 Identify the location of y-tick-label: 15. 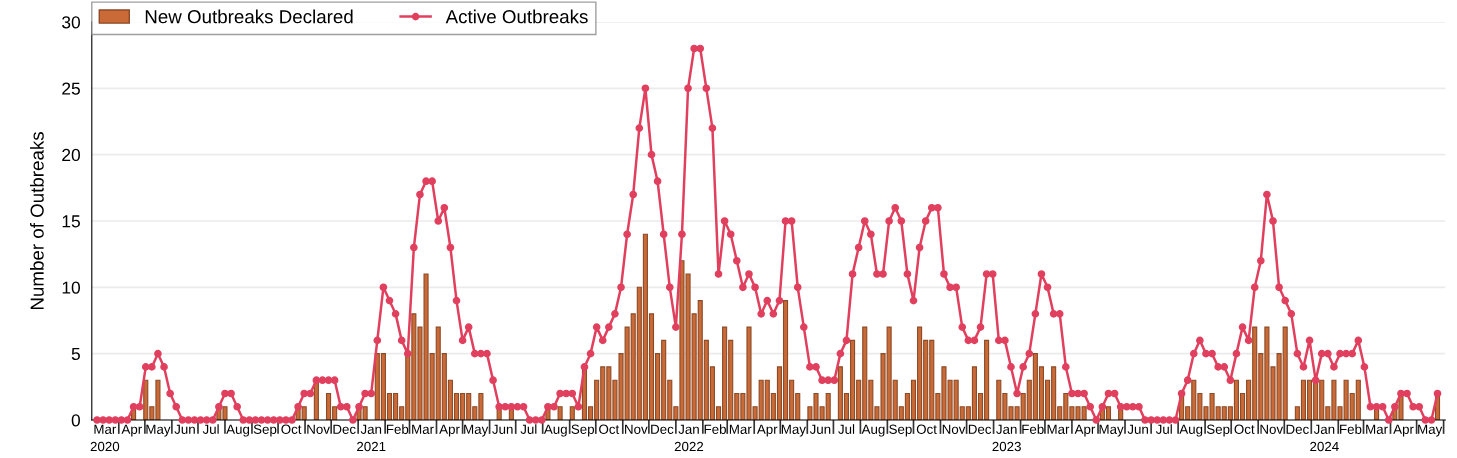
(71, 221).